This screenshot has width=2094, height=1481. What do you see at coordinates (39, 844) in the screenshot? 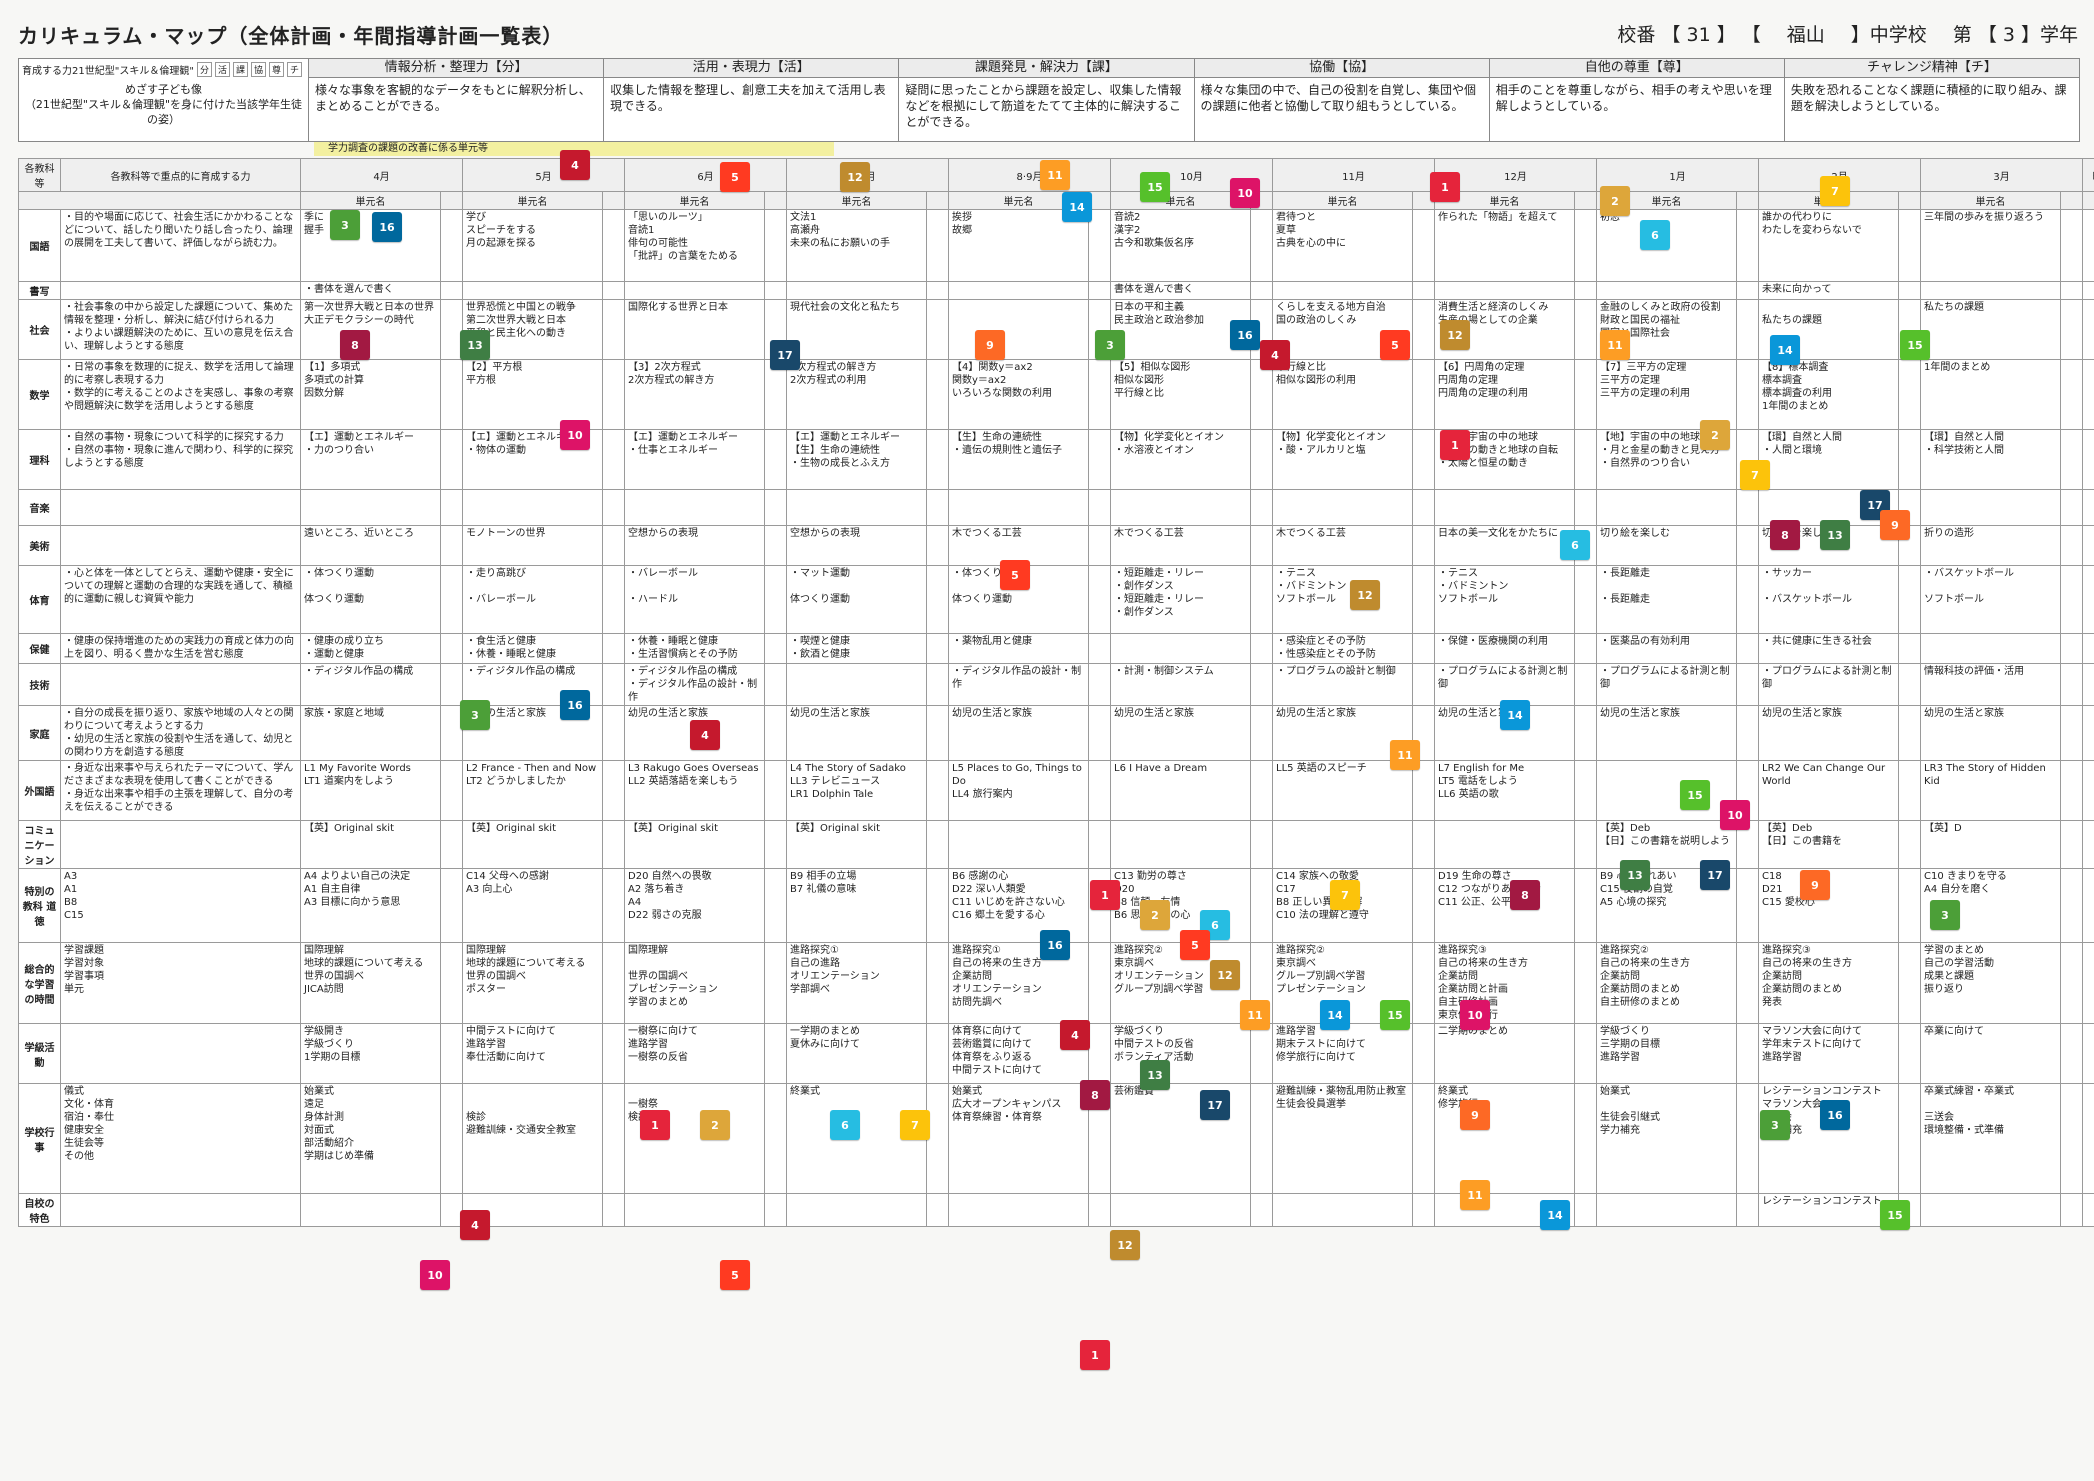
I see `subject-name: コミュニケーション` at bounding box center [39, 844].